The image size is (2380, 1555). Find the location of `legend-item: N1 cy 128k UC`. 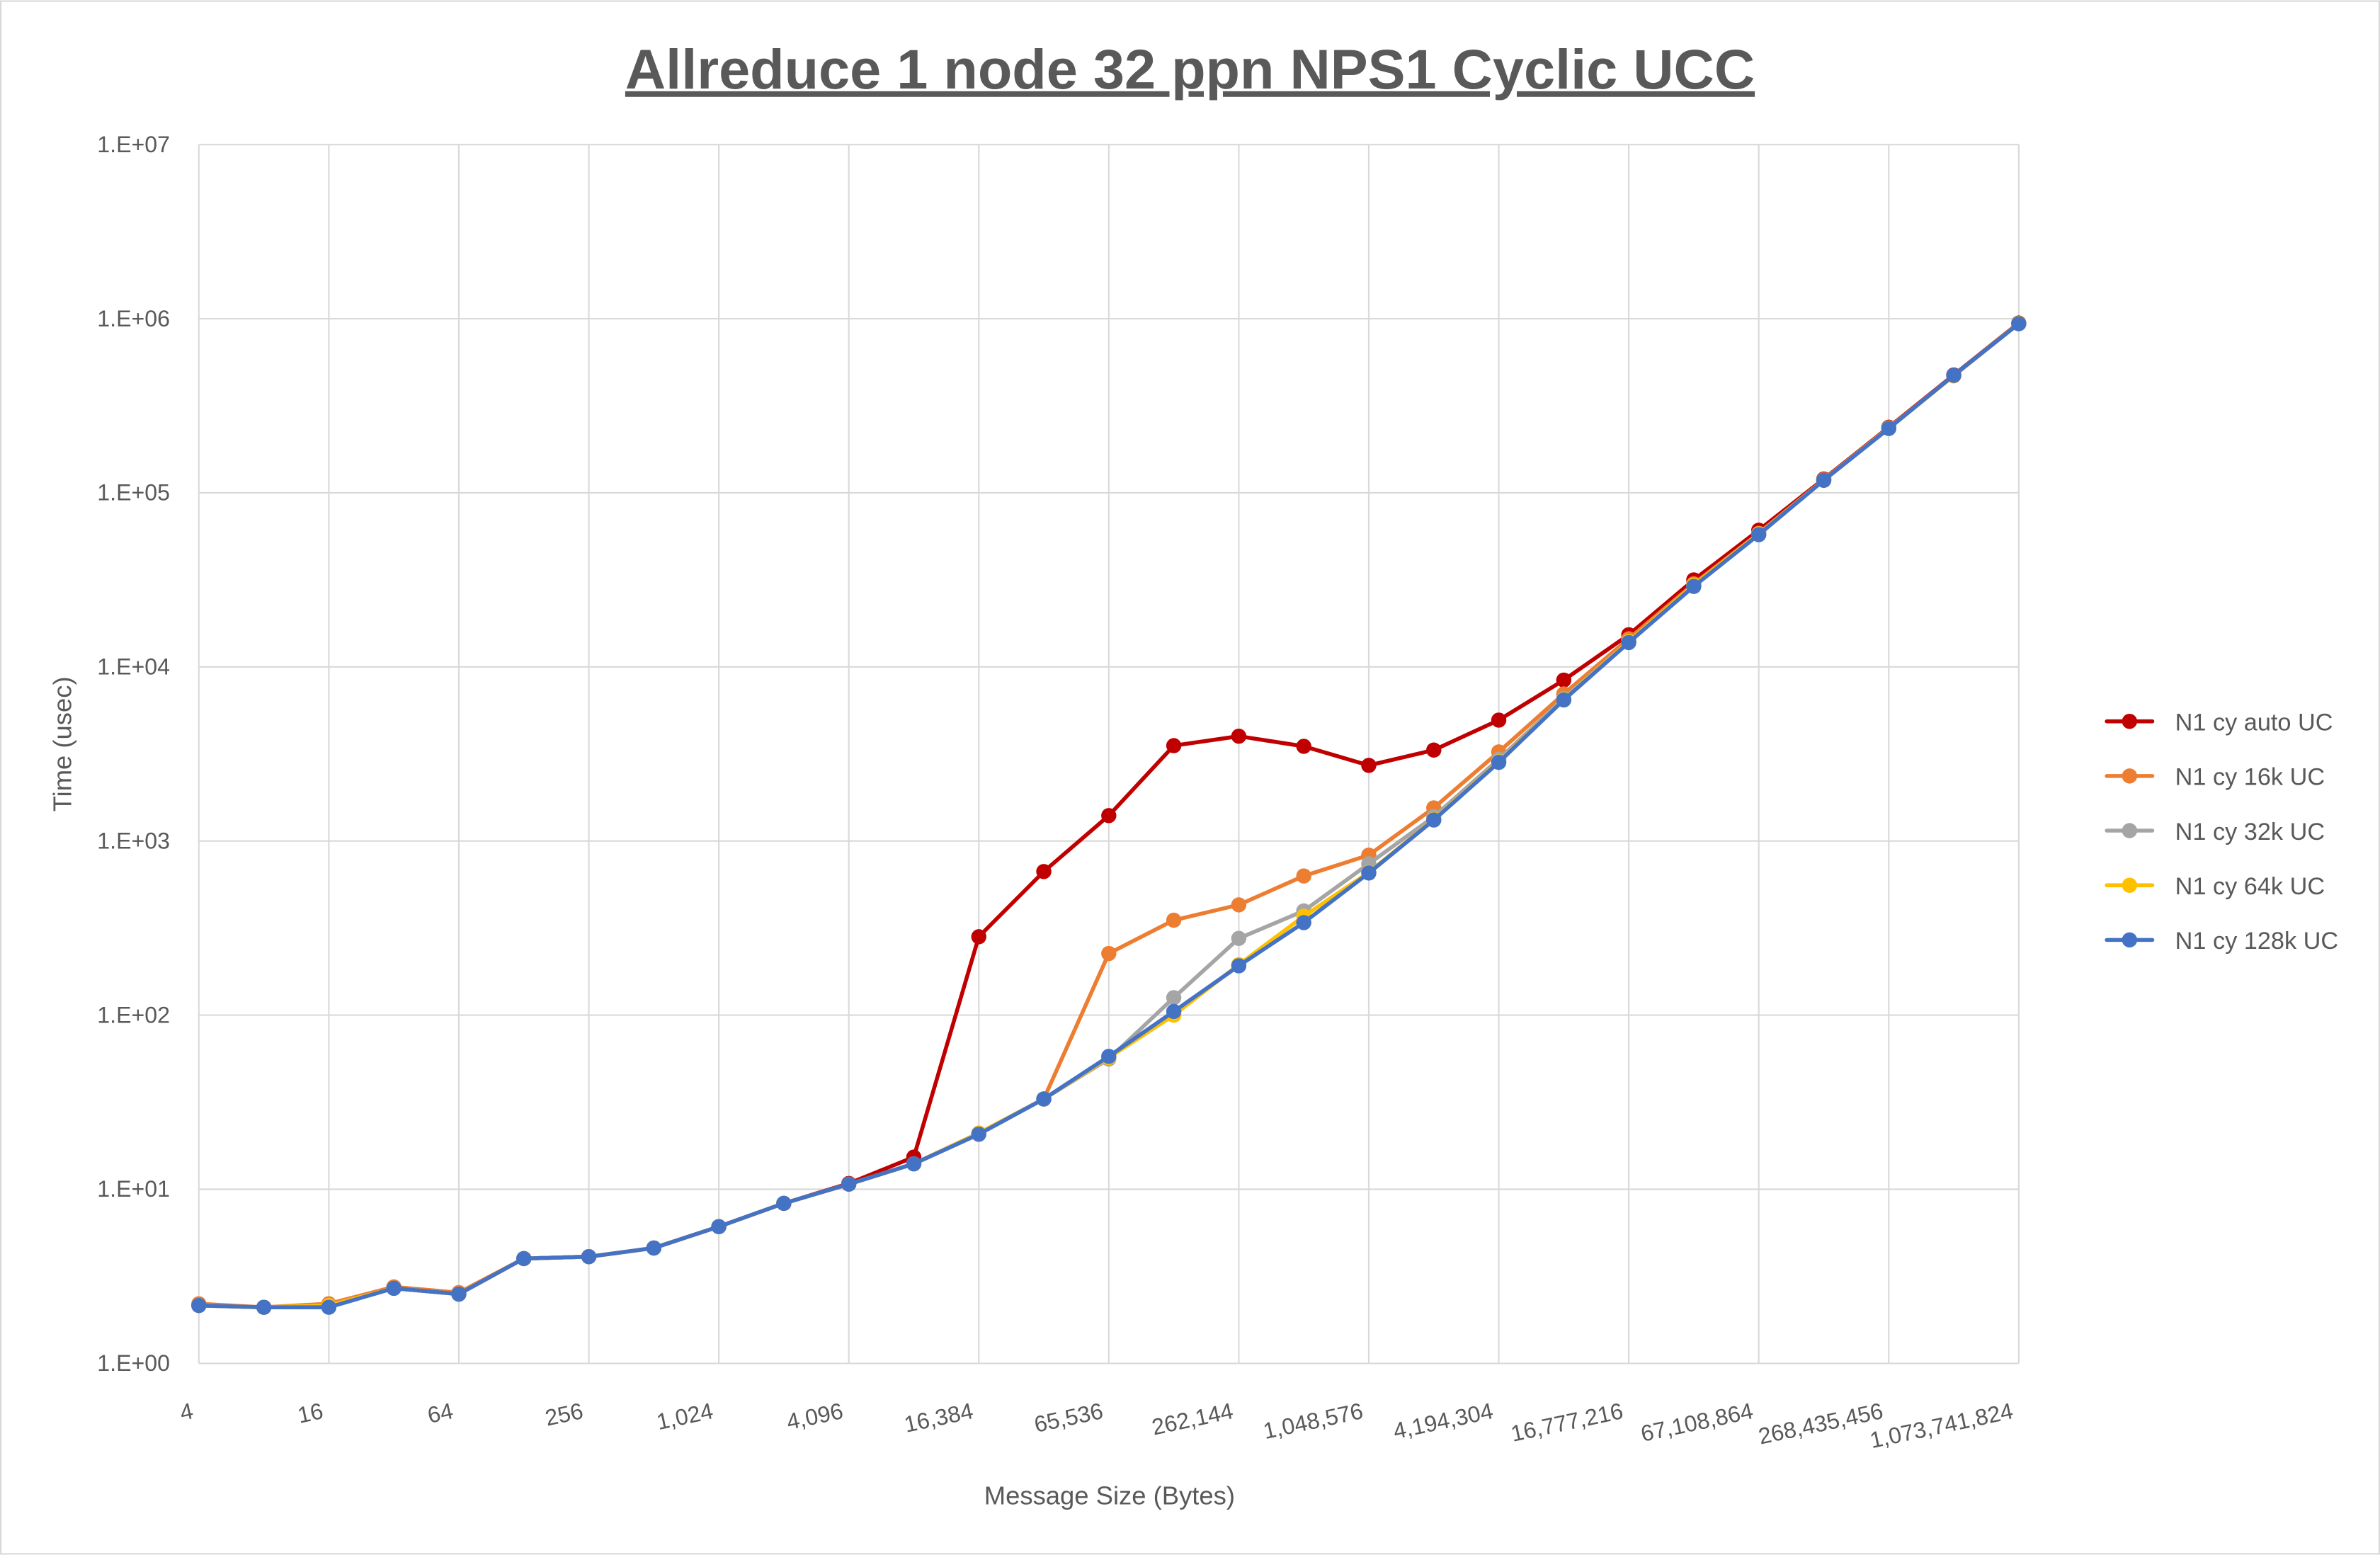

legend-item: N1 cy 128k UC is located at coordinates (2222, 941).